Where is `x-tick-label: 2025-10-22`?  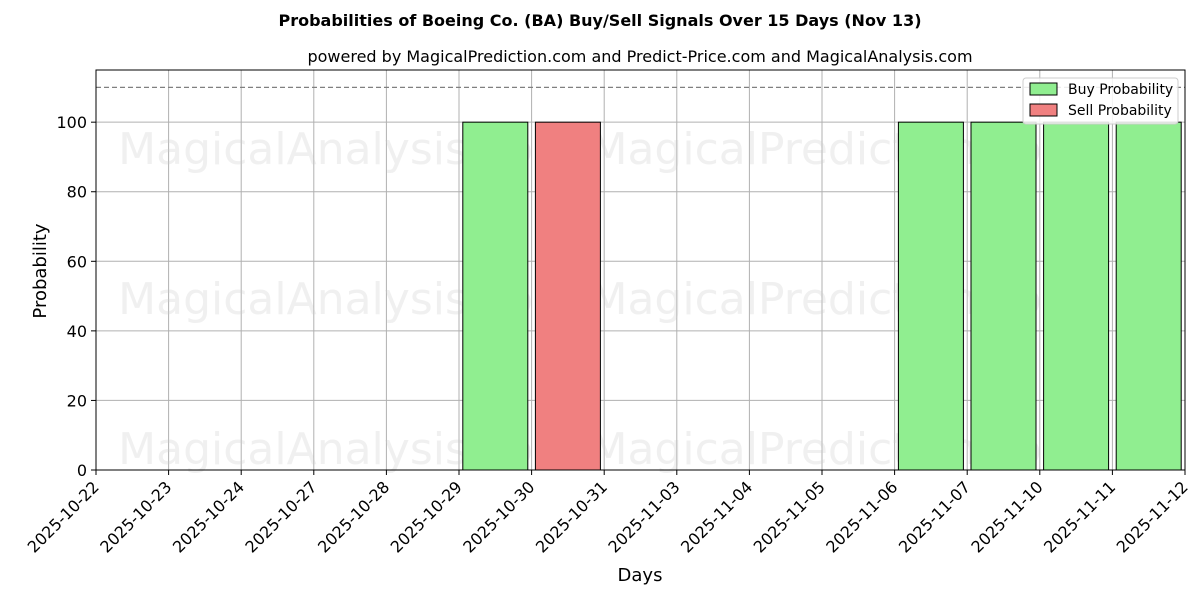 x-tick-label: 2025-10-22 is located at coordinates (63, 516).